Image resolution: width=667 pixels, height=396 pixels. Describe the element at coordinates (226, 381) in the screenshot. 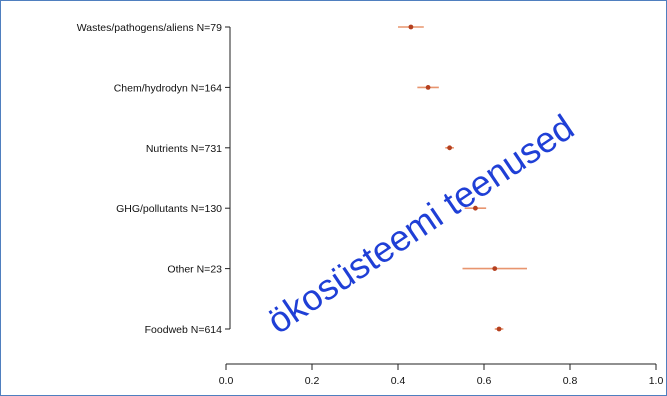

I see `x-tick-label: 0.0` at that location.